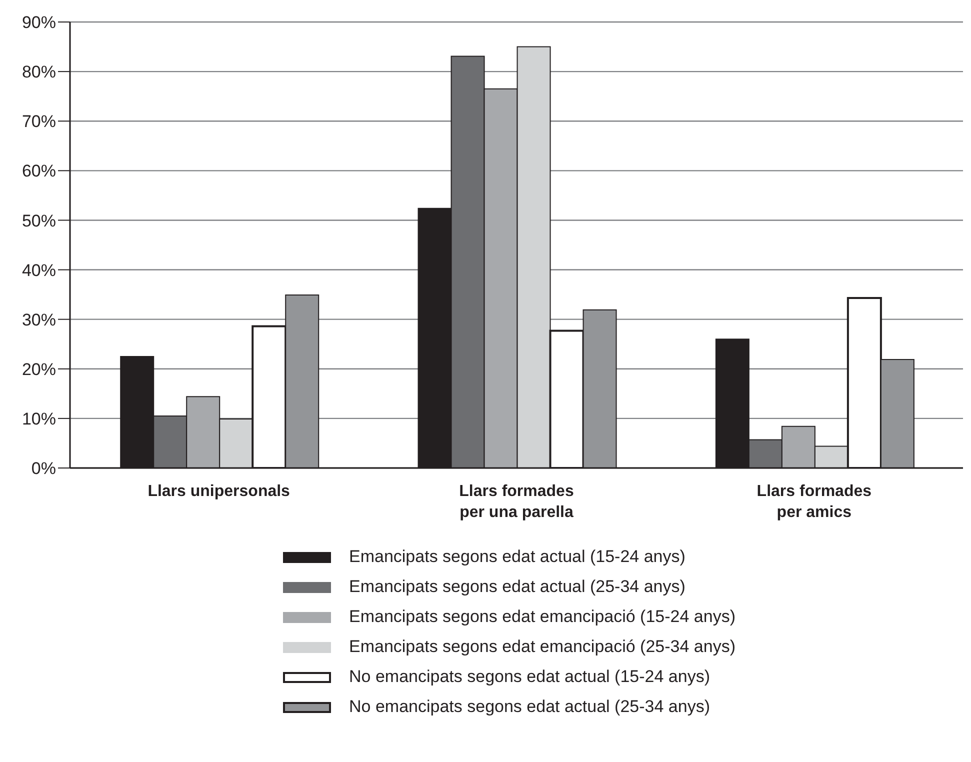 This screenshot has width=971, height=762. Describe the element at coordinates (39, 270) in the screenshot. I see `y-tick-label: 40%` at that location.